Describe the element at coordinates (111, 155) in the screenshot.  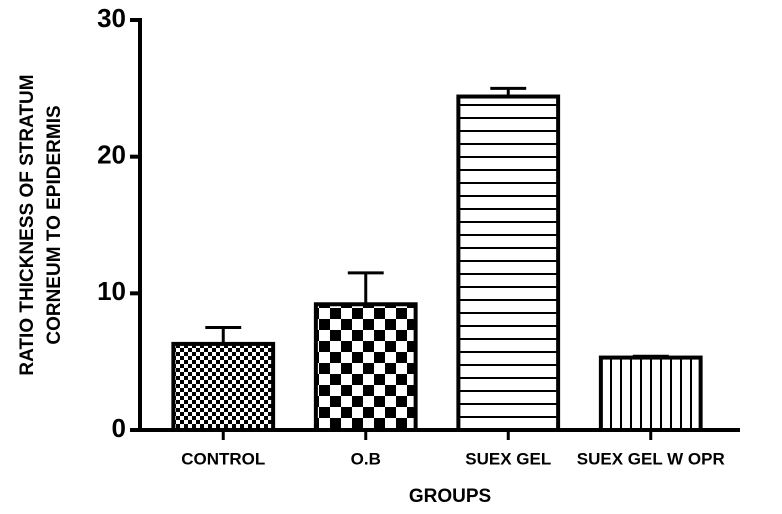
I see `y-tick-label: 20` at that location.